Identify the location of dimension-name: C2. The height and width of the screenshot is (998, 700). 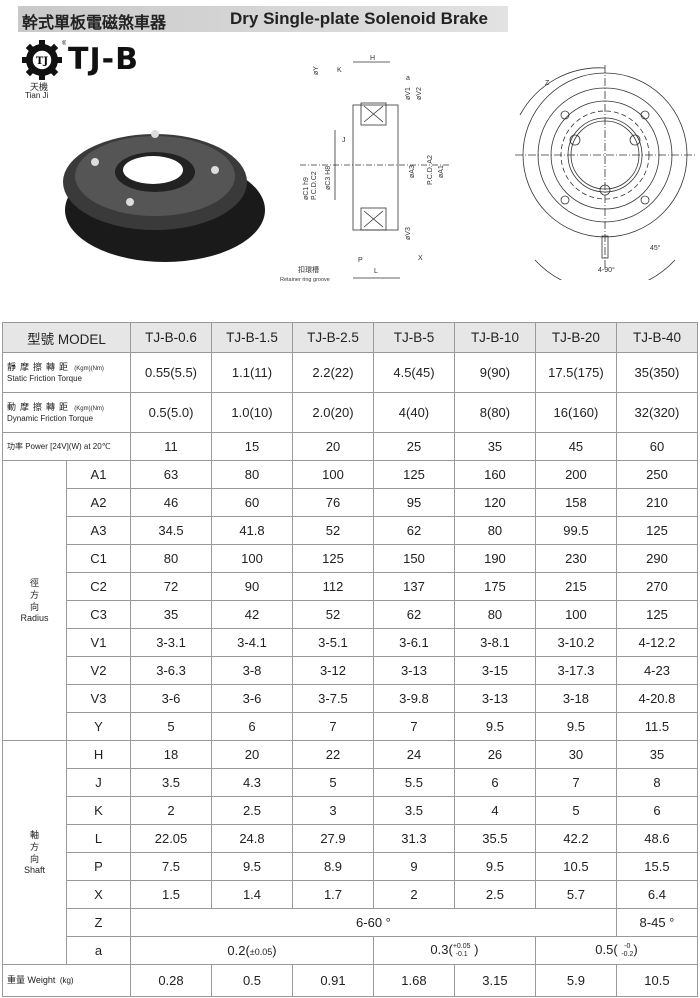
(98, 586).